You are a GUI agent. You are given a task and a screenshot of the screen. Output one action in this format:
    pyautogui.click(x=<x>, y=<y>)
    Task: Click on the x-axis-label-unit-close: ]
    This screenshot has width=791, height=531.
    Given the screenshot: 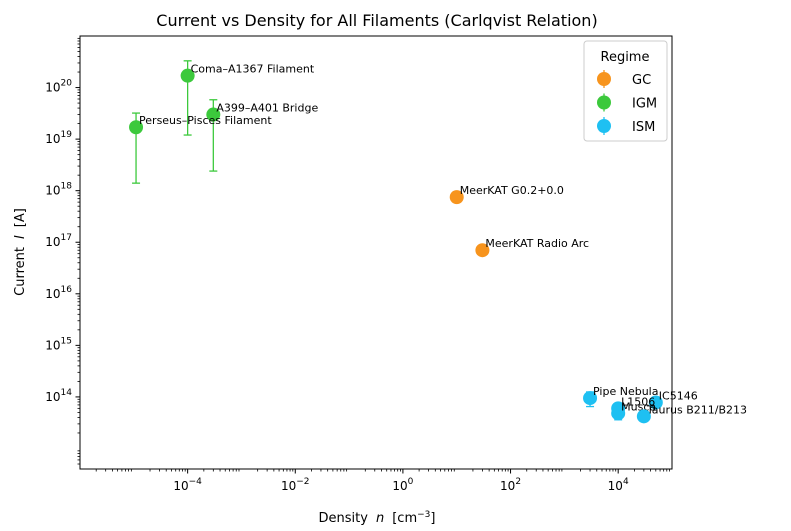 What is the action you would take?
    pyautogui.click(x=432, y=518)
    